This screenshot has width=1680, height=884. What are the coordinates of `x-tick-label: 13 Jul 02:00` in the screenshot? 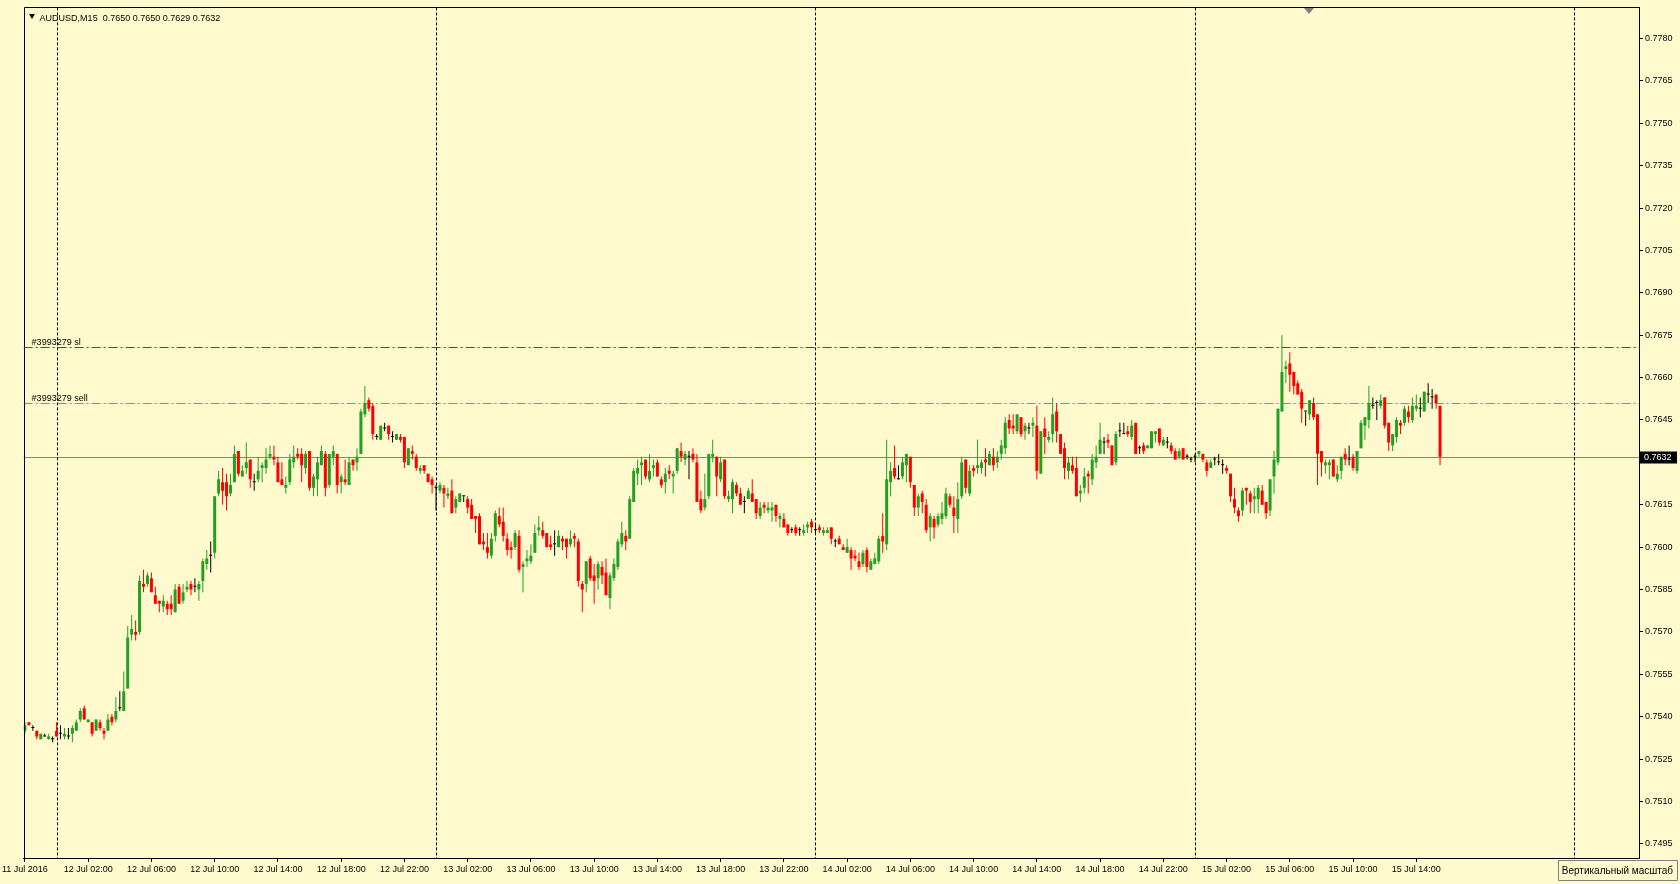 It's located at (468, 868).